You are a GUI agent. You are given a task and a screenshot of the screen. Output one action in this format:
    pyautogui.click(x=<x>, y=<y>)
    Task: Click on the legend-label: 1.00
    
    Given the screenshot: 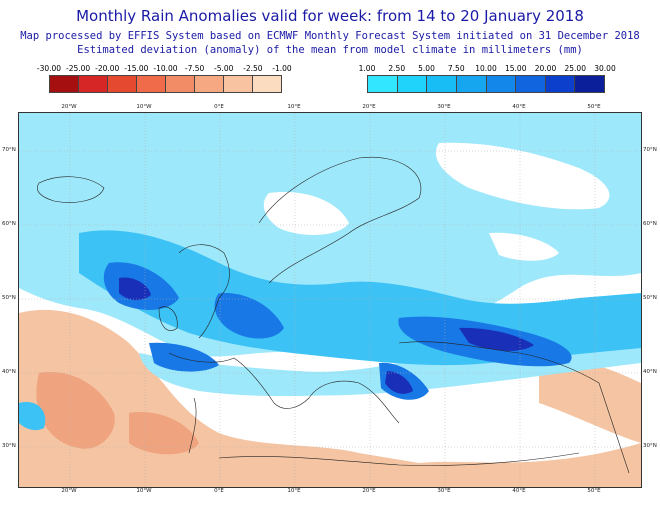 What is the action you would take?
    pyautogui.click(x=367, y=68)
    